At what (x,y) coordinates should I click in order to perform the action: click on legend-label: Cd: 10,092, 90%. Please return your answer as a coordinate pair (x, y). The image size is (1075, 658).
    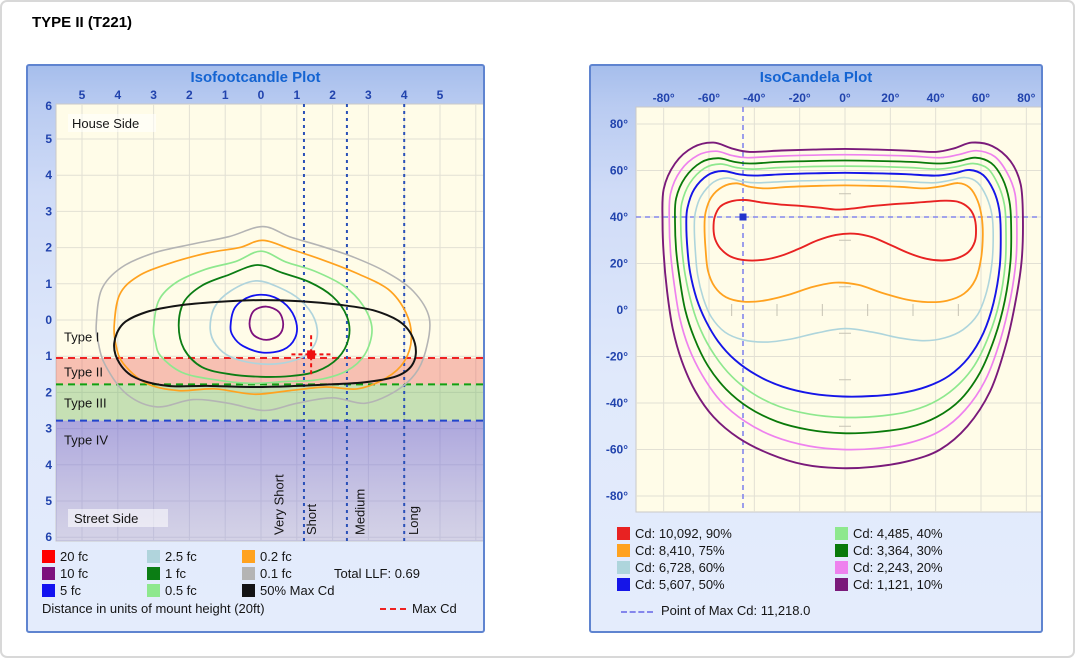
    Looking at the image, I should click on (683, 533).